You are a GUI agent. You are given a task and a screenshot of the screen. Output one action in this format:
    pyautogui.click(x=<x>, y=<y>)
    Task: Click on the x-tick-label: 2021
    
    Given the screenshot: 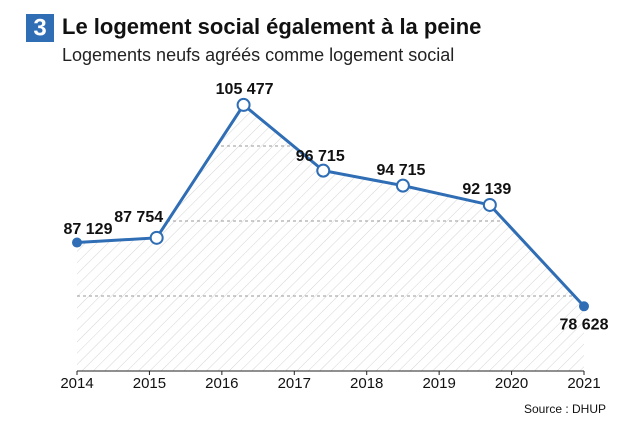 What is the action you would take?
    pyautogui.click(x=583, y=383)
    